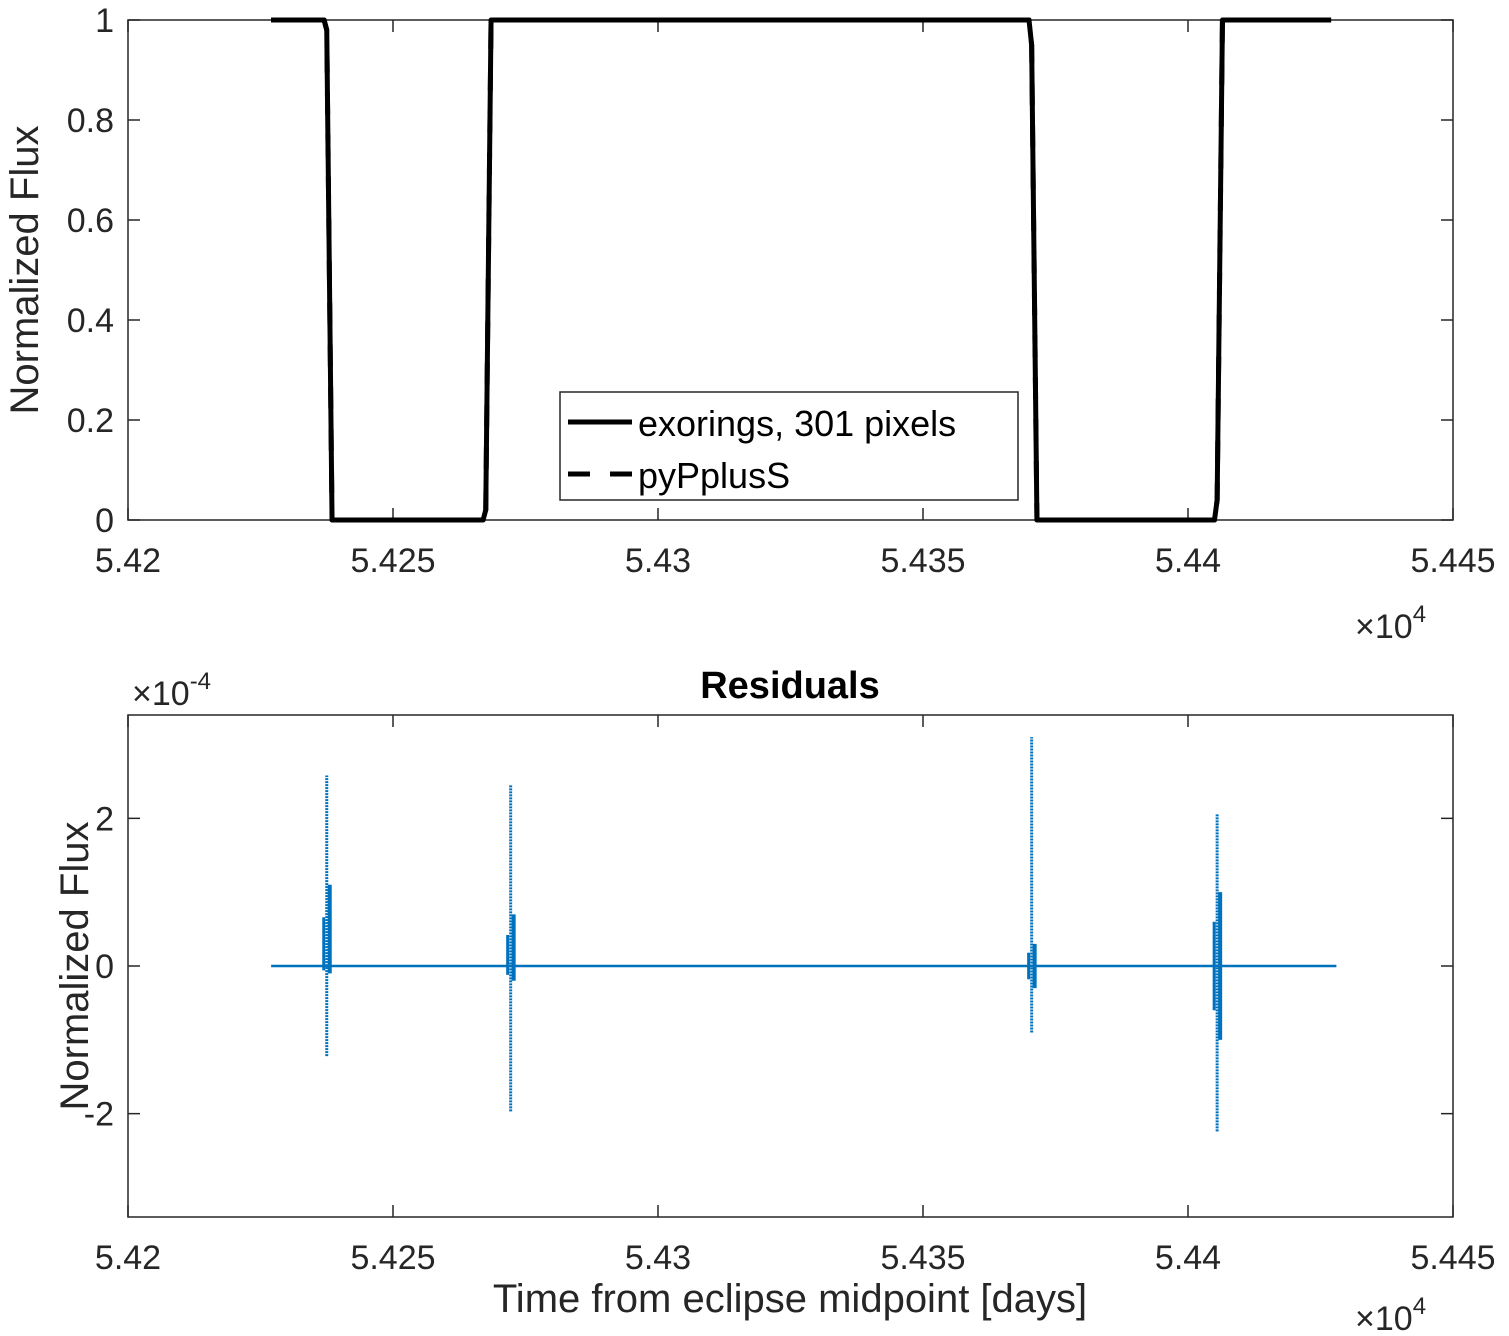  Describe the element at coordinates (104, 967) in the screenshot. I see `bottom-y-tick-label: 0` at that location.